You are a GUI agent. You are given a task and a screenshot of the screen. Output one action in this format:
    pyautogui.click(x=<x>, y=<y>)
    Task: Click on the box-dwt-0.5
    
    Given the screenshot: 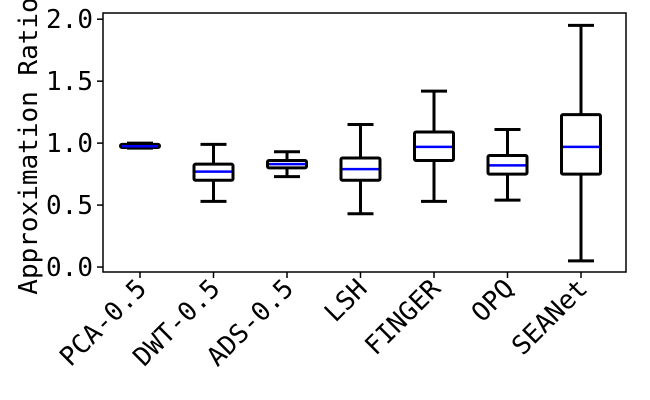 What is the action you would take?
    pyautogui.click(x=213, y=172)
    